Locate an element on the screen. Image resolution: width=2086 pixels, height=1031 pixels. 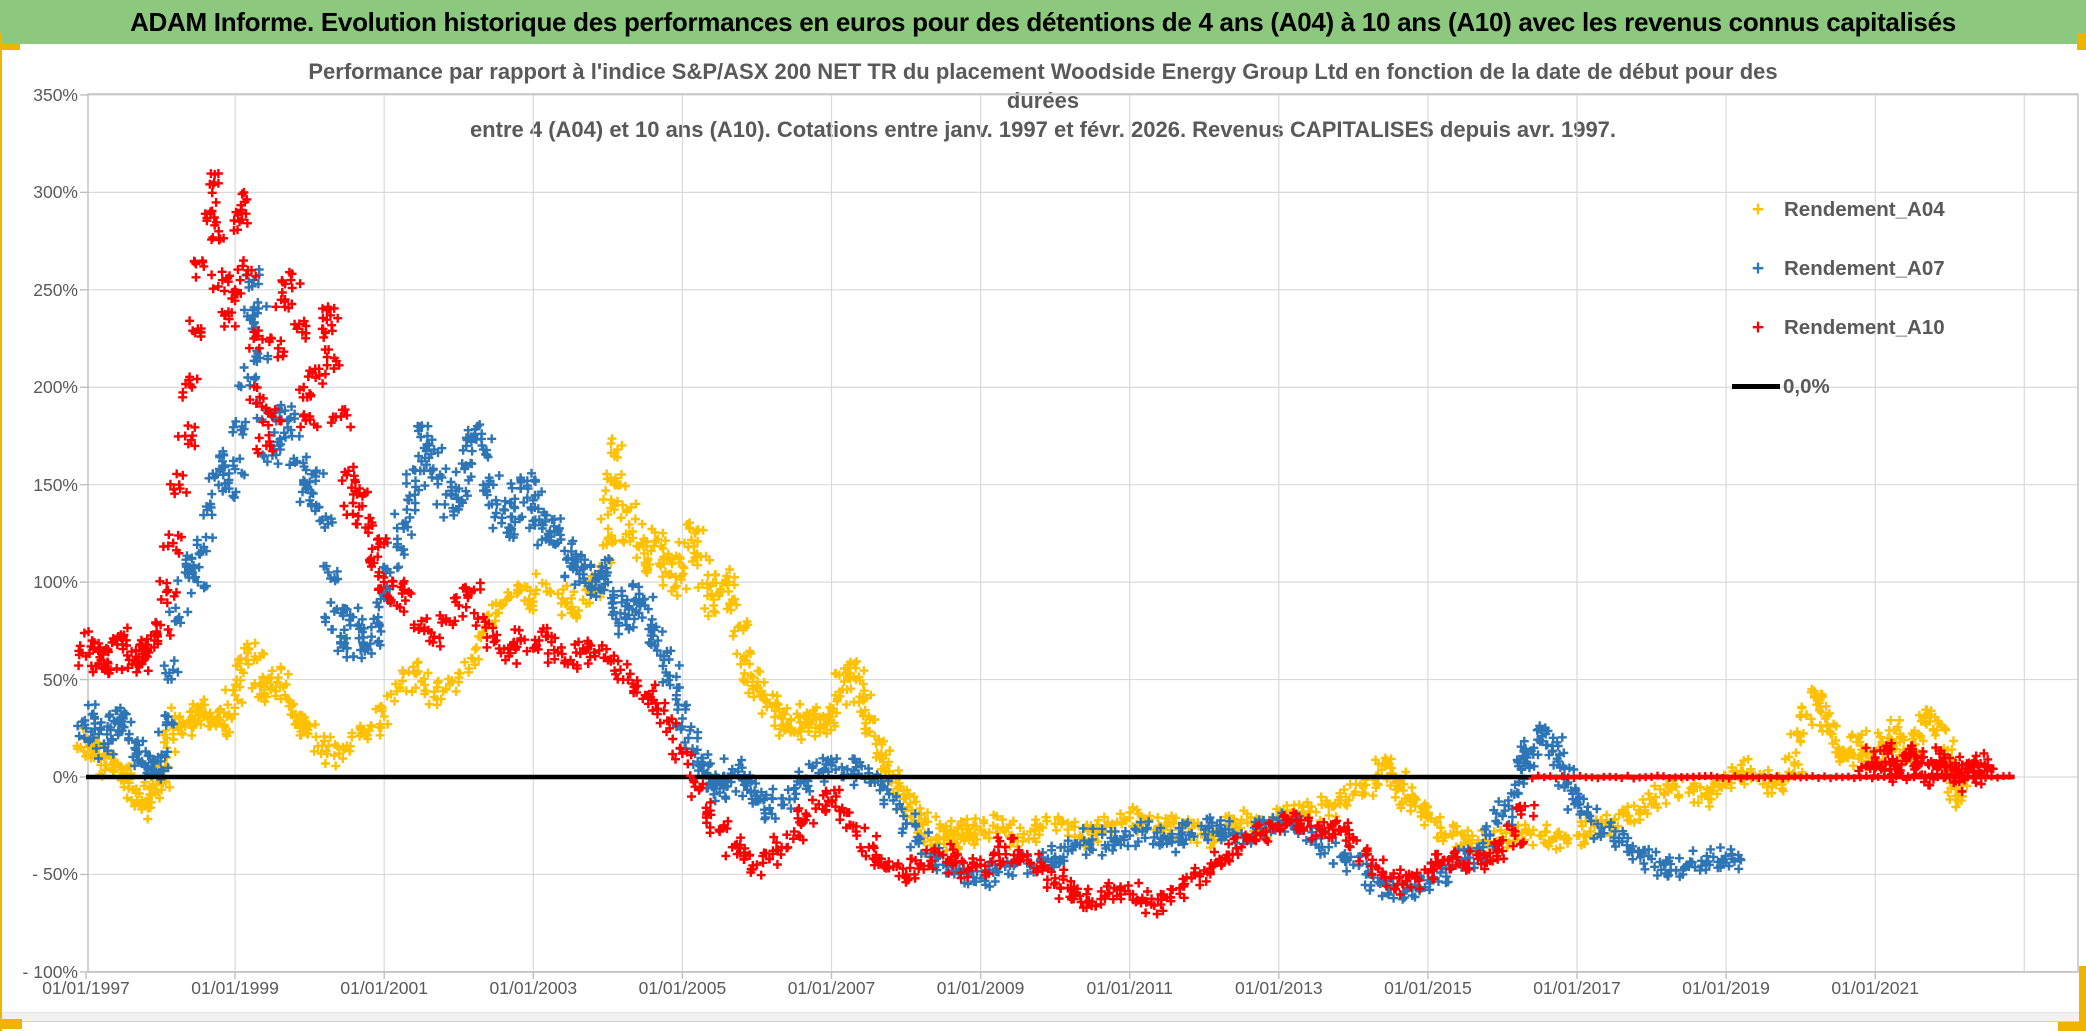
x-axis-tick-label: 01/01/2011 is located at coordinates (1129, 988).